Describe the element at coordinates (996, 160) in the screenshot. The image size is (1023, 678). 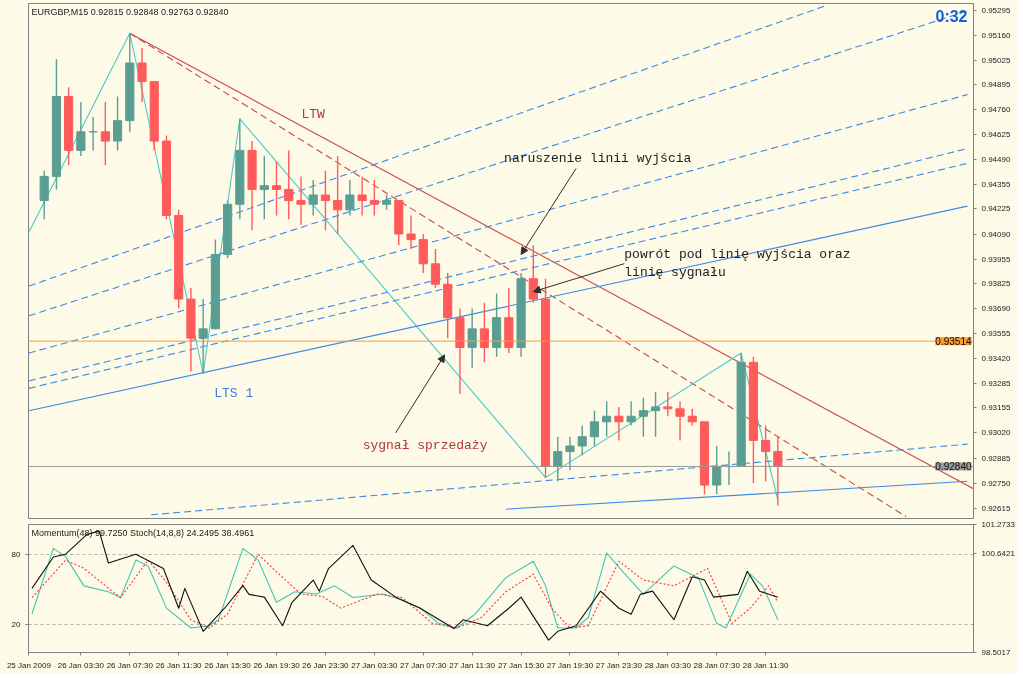
I see `y-tick-label: 0.94490` at that location.